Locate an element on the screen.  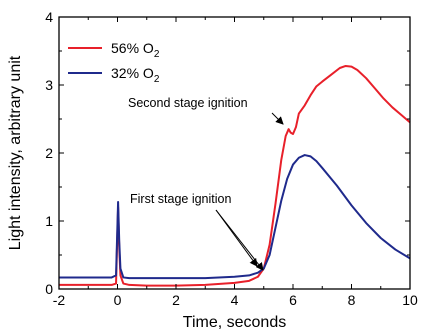
annotation-second-stage-text: Second stage ignition is located at coordinates (188, 103).